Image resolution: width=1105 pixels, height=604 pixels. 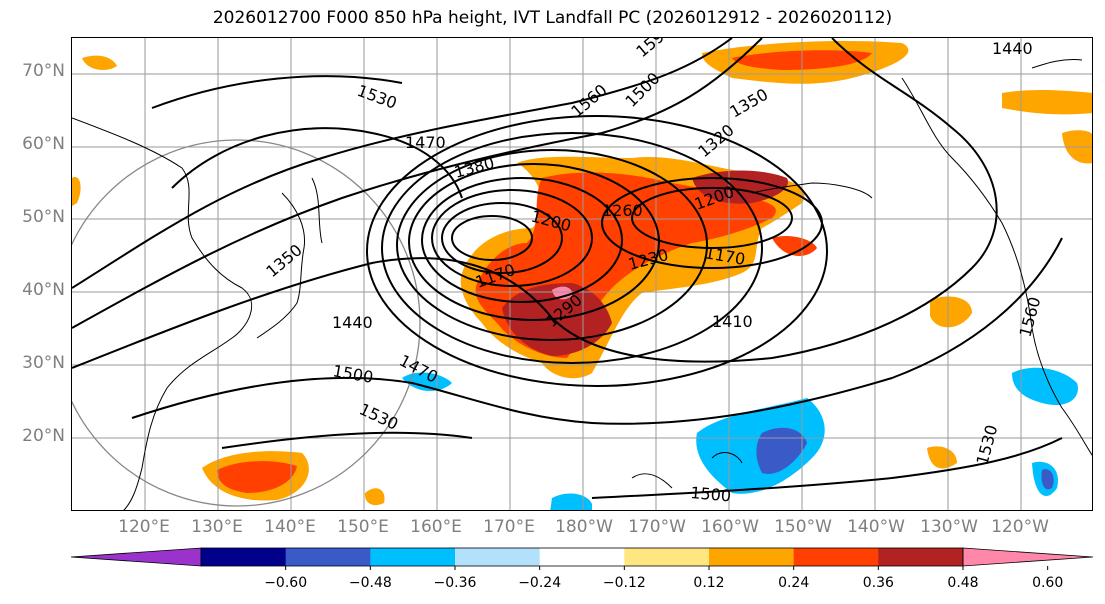 What do you see at coordinates (949, 527) in the screenshot?
I see `lon-label: 130°W` at bounding box center [949, 527].